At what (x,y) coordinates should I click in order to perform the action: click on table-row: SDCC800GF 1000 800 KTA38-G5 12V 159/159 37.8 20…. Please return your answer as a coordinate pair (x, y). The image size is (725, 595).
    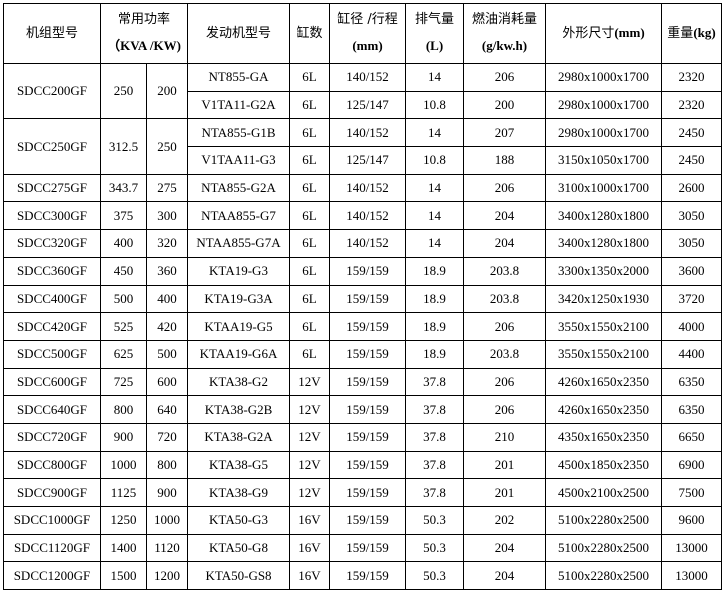
    Looking at the image, I should click on (362, 465).